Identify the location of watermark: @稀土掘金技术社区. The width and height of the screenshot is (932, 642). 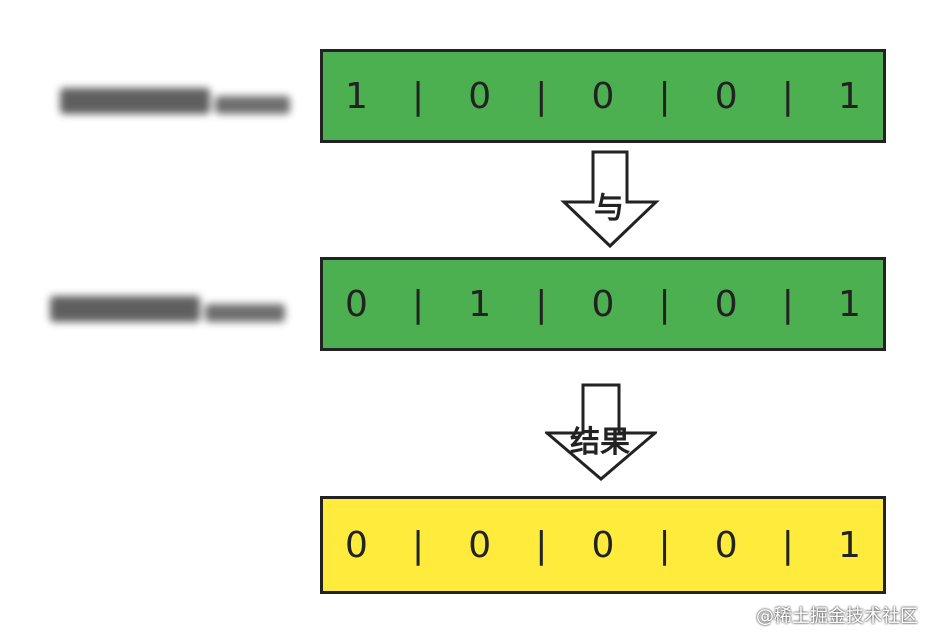
(837, 616).